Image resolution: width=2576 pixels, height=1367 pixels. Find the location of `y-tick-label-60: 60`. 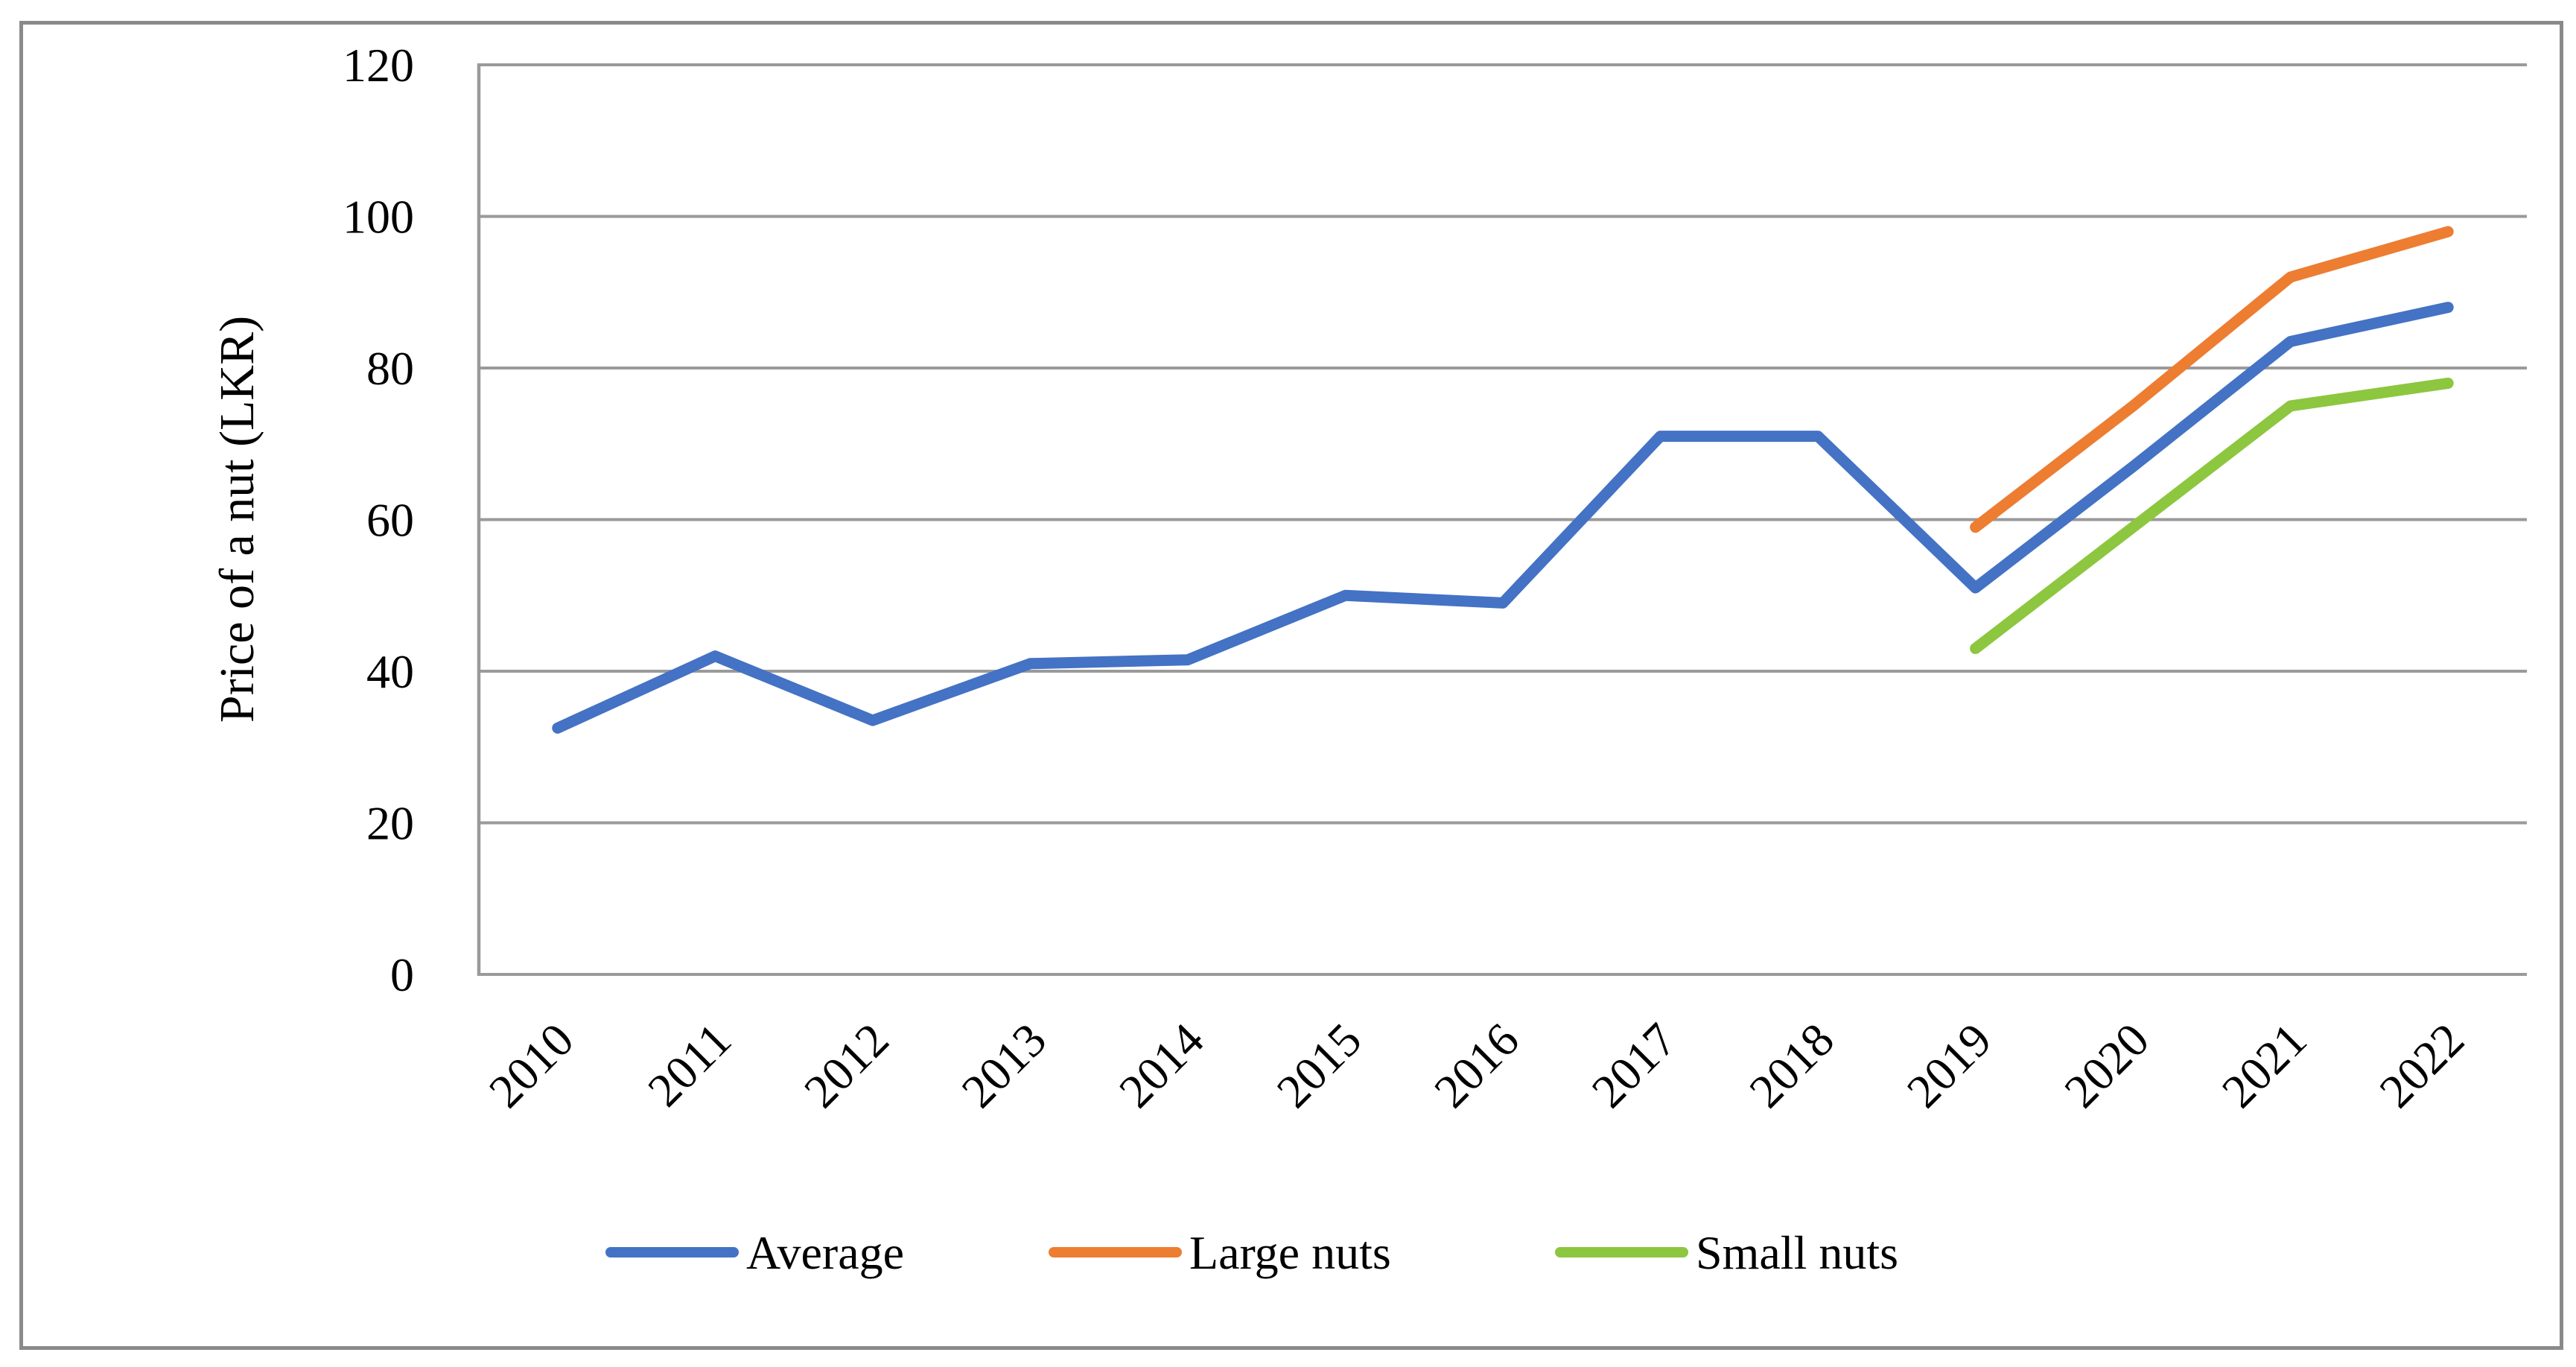

y-tick-label-60: 60 is located at coordinates (390, 521).